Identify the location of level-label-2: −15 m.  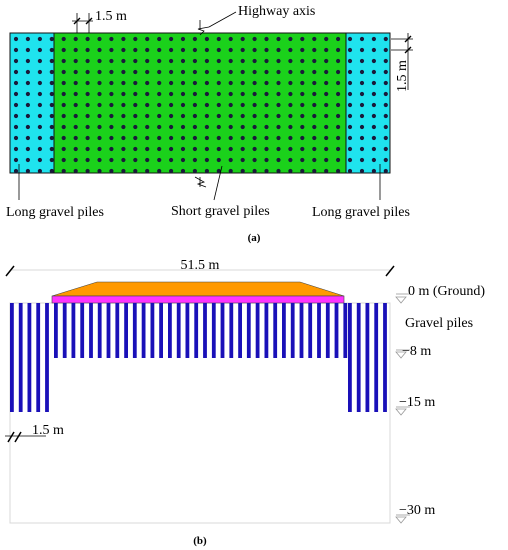
(417, 402).